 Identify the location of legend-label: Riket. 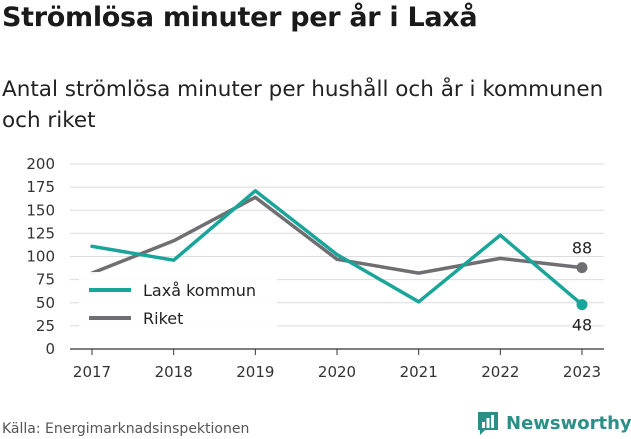
(163, 318).